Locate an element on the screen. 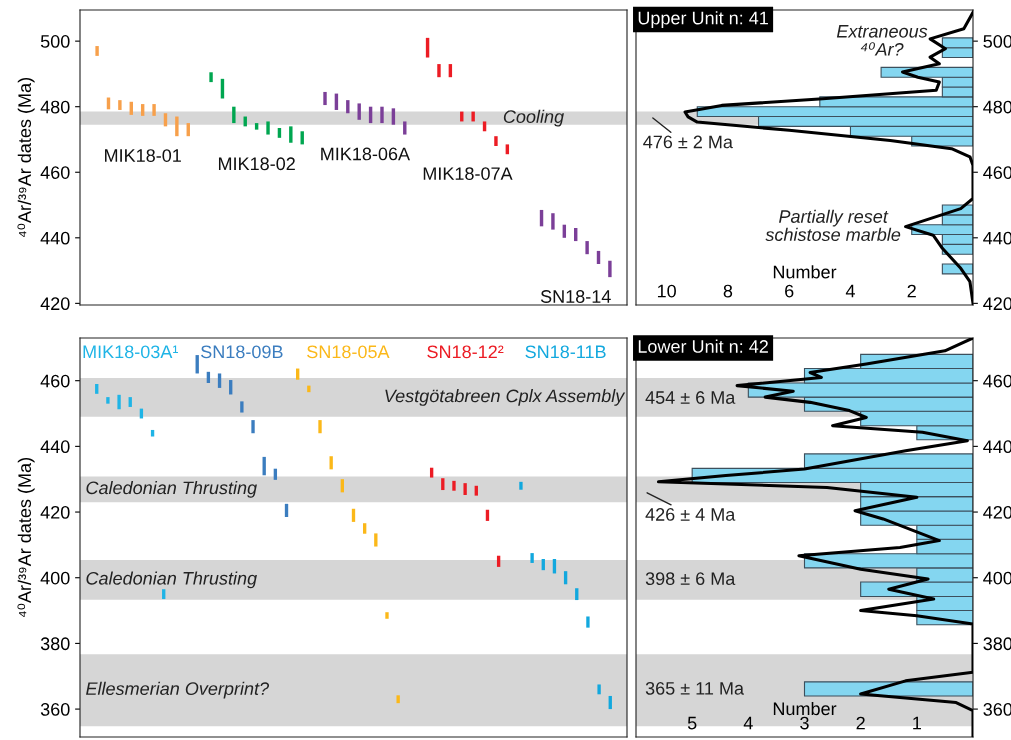 The height and width of the screenshot is (740, 1011). annotation: Partially reset schistose marble is located at coordinates (833, 225).